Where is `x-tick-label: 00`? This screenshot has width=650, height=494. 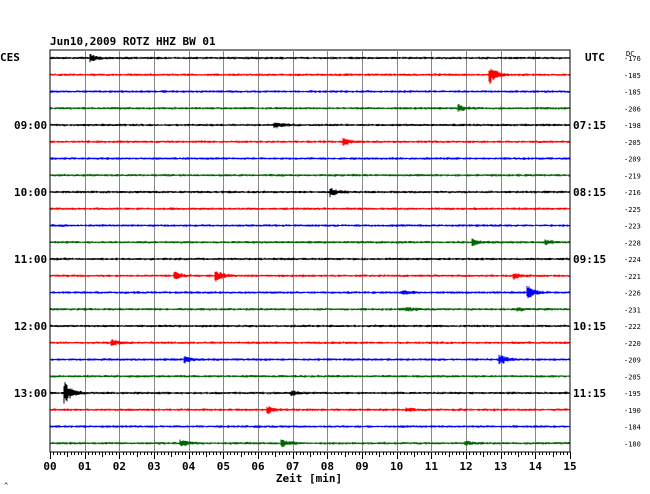
x-tick-label: 00 is located at coordinates (49, 466).